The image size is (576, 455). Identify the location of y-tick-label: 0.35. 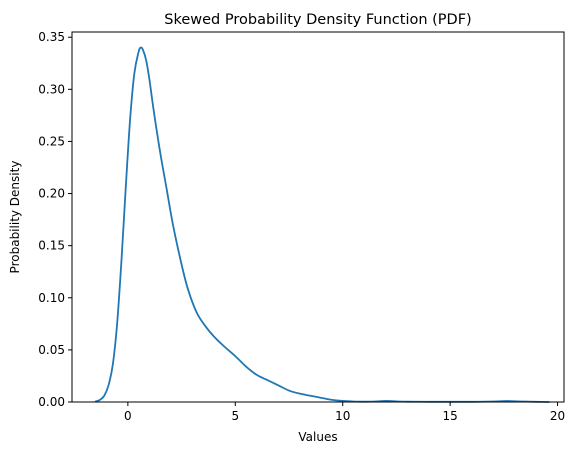
(51, 37).